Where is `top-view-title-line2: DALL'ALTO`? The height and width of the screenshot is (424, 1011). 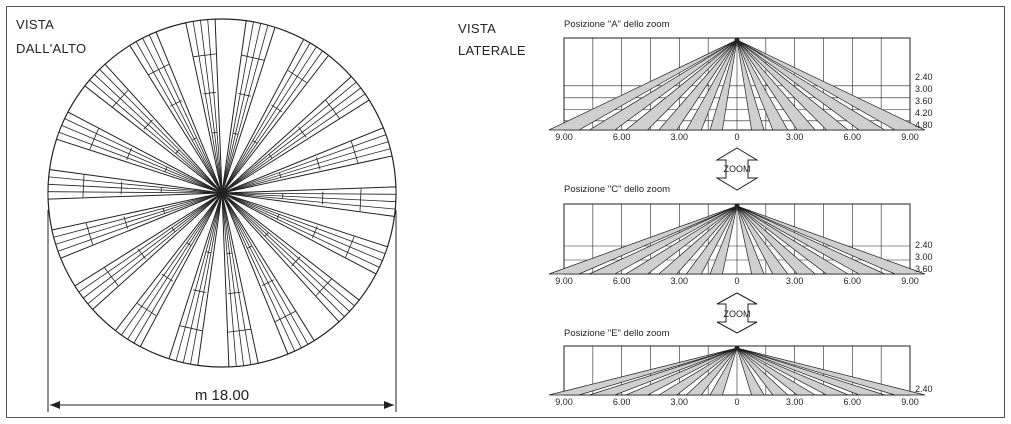
top-view-title-line2: DALL'ALTO is located at coordinates (51, 48).